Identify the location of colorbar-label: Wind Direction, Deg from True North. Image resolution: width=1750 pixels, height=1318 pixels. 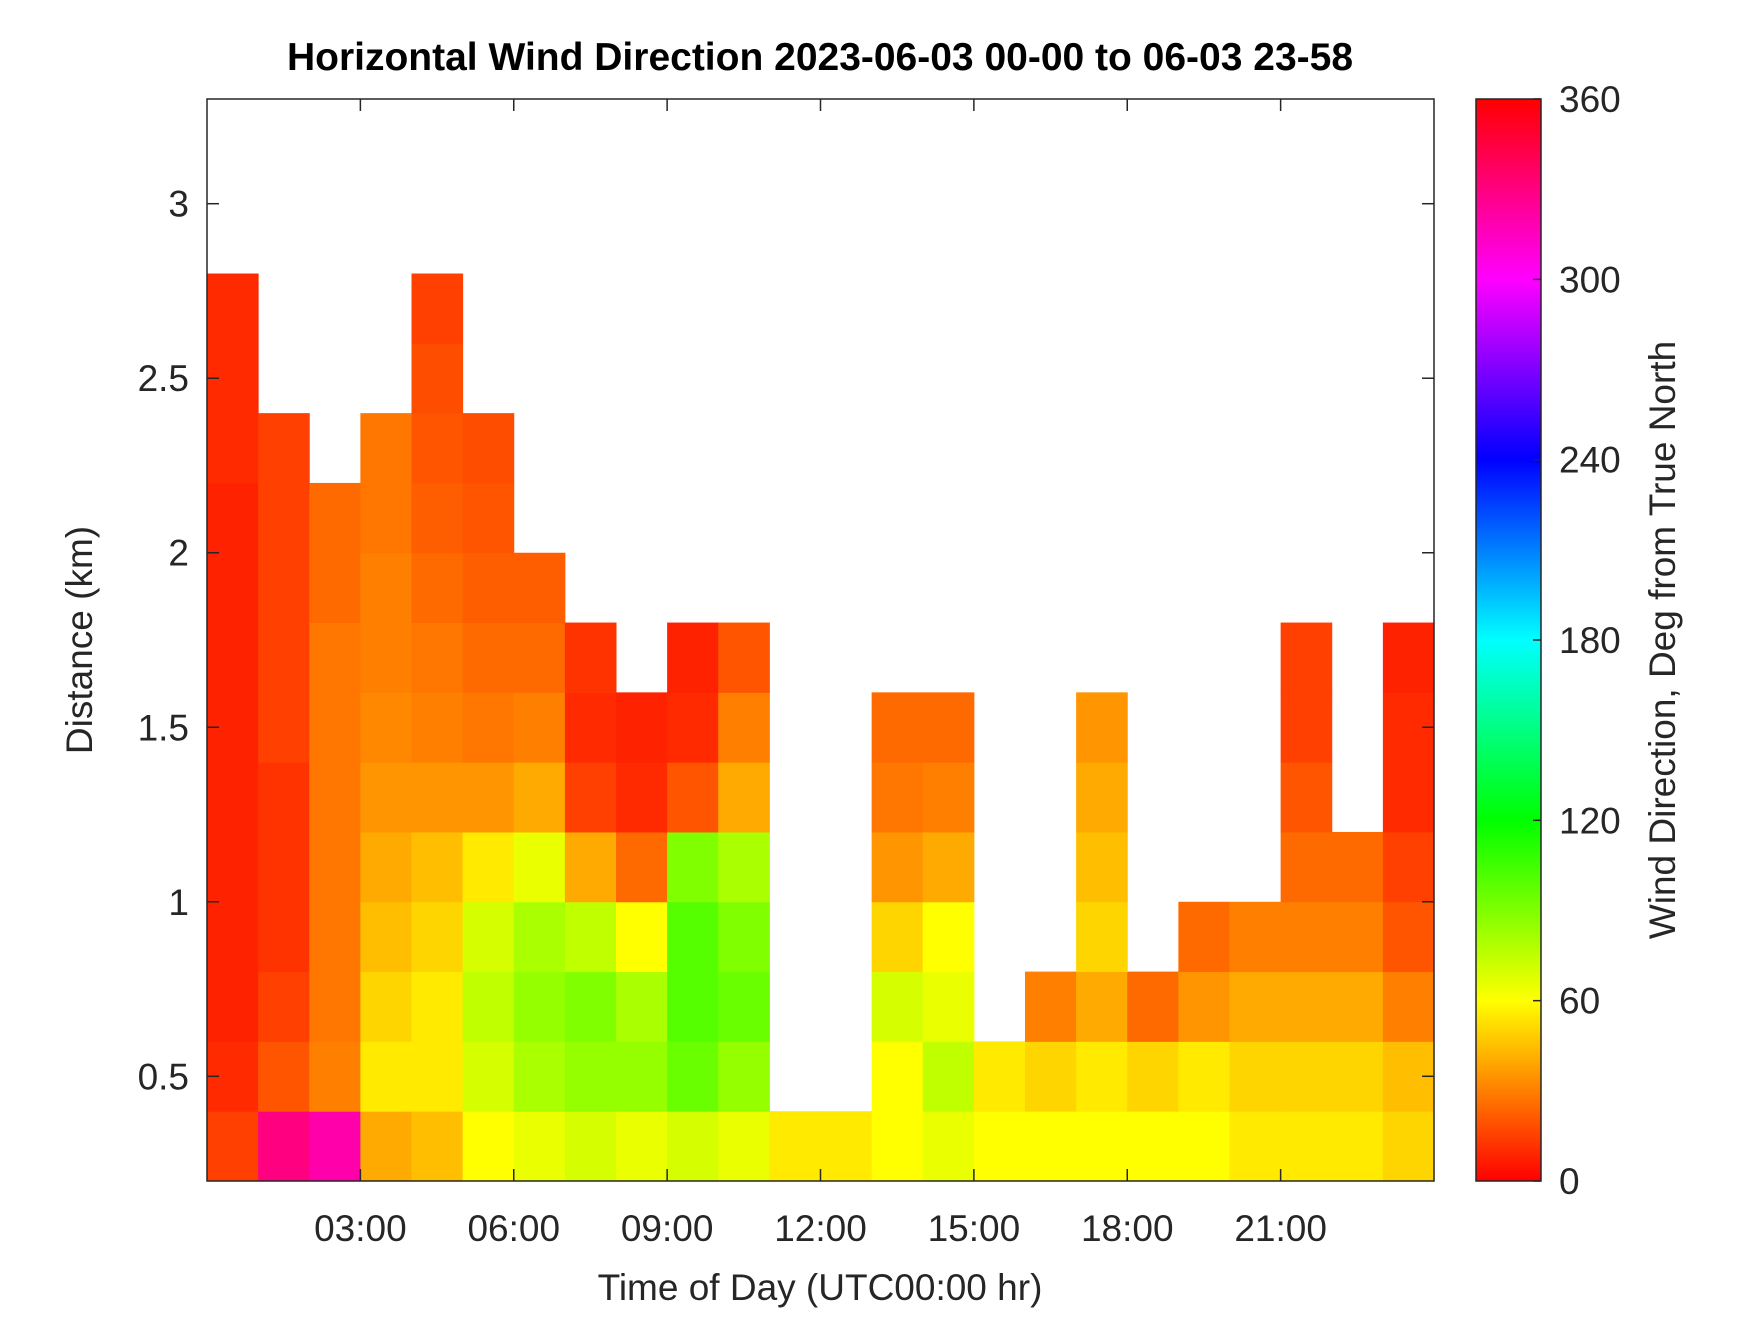
(1662, 640).